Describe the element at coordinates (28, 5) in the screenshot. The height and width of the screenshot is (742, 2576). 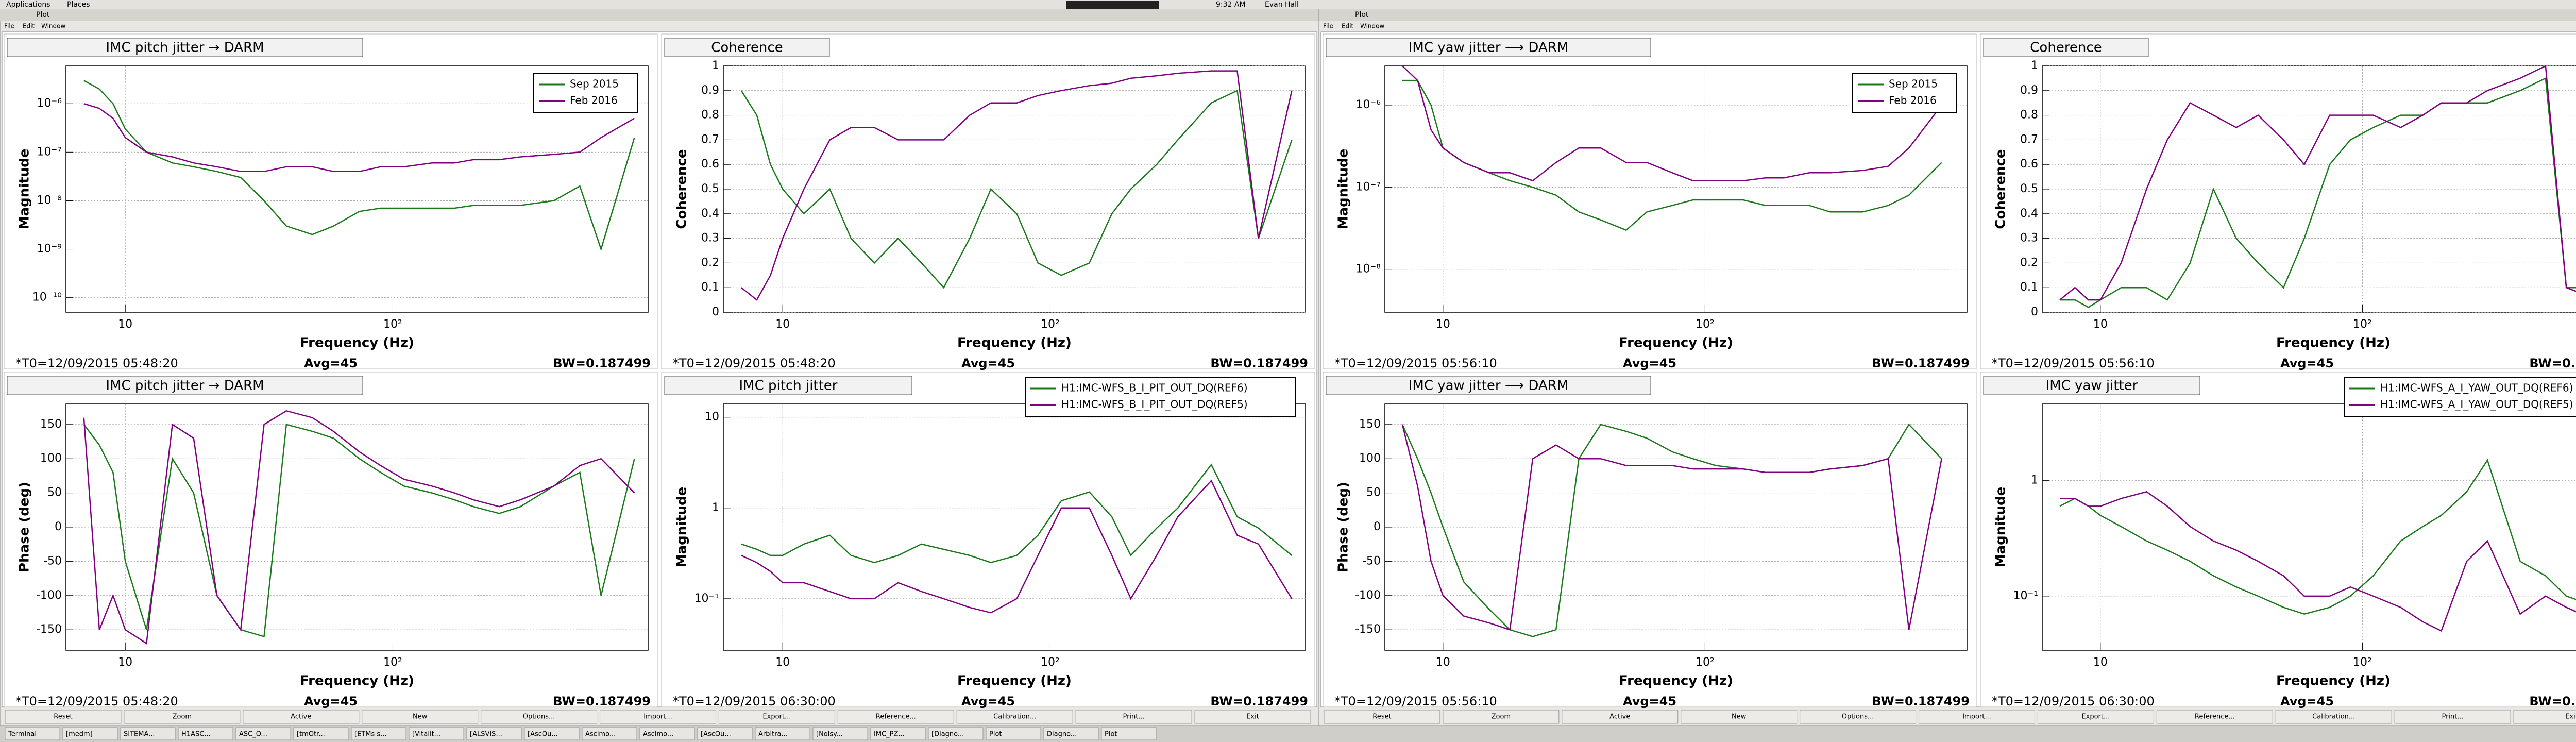
I see `menu-applications: Applications` at that location.